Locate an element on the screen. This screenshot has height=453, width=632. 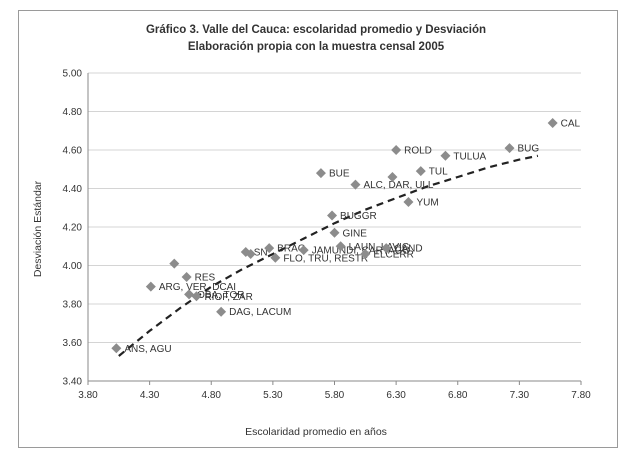
y-tick-label: 5.00 is located at coordinates (73, 74).